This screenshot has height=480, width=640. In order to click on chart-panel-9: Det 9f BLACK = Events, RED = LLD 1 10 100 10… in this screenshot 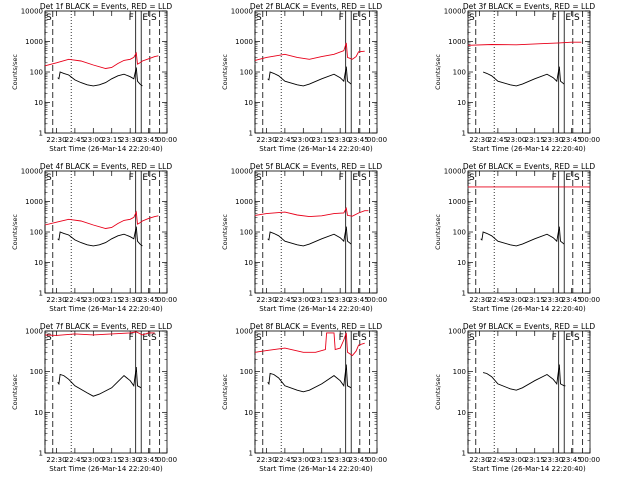, I will do `click(517, 397)`.